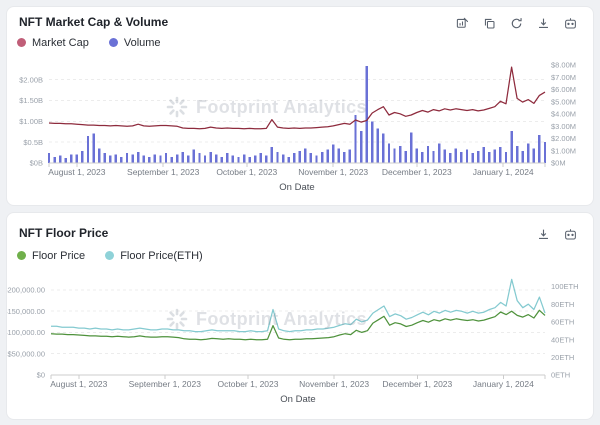  What do you see at coordinates (563, 114) in the screenshot?
I see `svg-text: $4.00M` at bounding box center [563, 114].